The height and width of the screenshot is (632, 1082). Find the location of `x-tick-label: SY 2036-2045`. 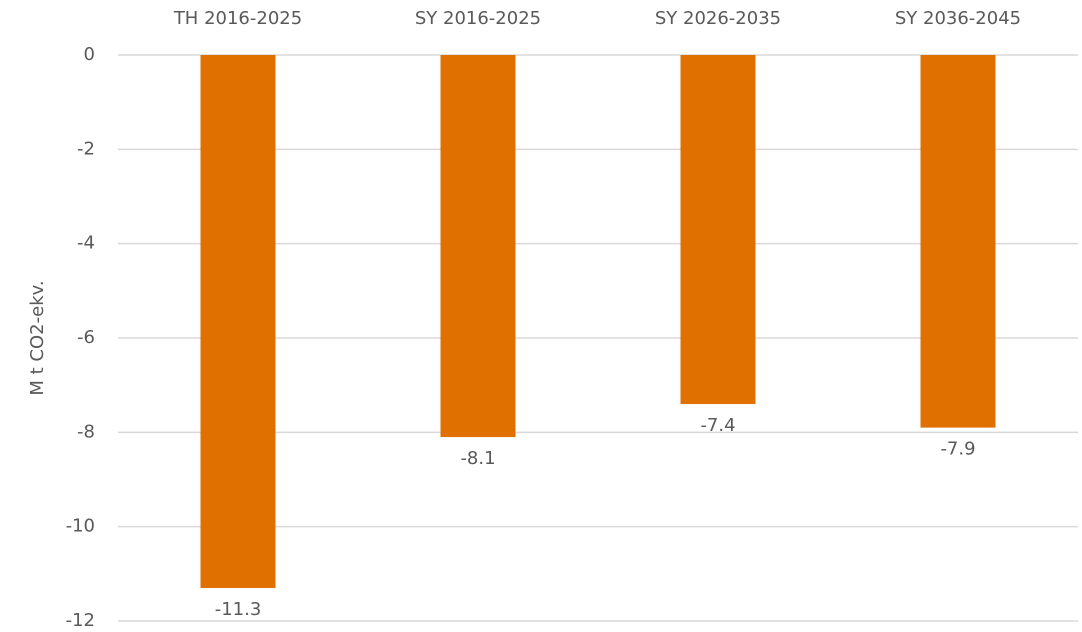

x-tick-label: SY 2036-2045 is located at coordinates (958, 18).